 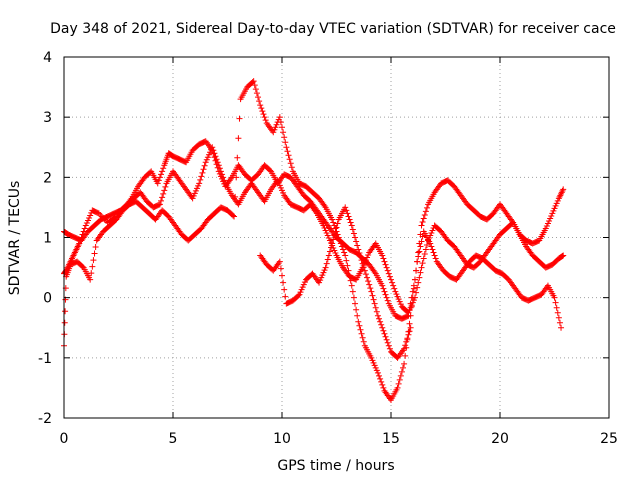 What do you see at coordinates (47, 239) in the screenshot?
I see `y-tick-label: 1` at bounding box center [47, 239].